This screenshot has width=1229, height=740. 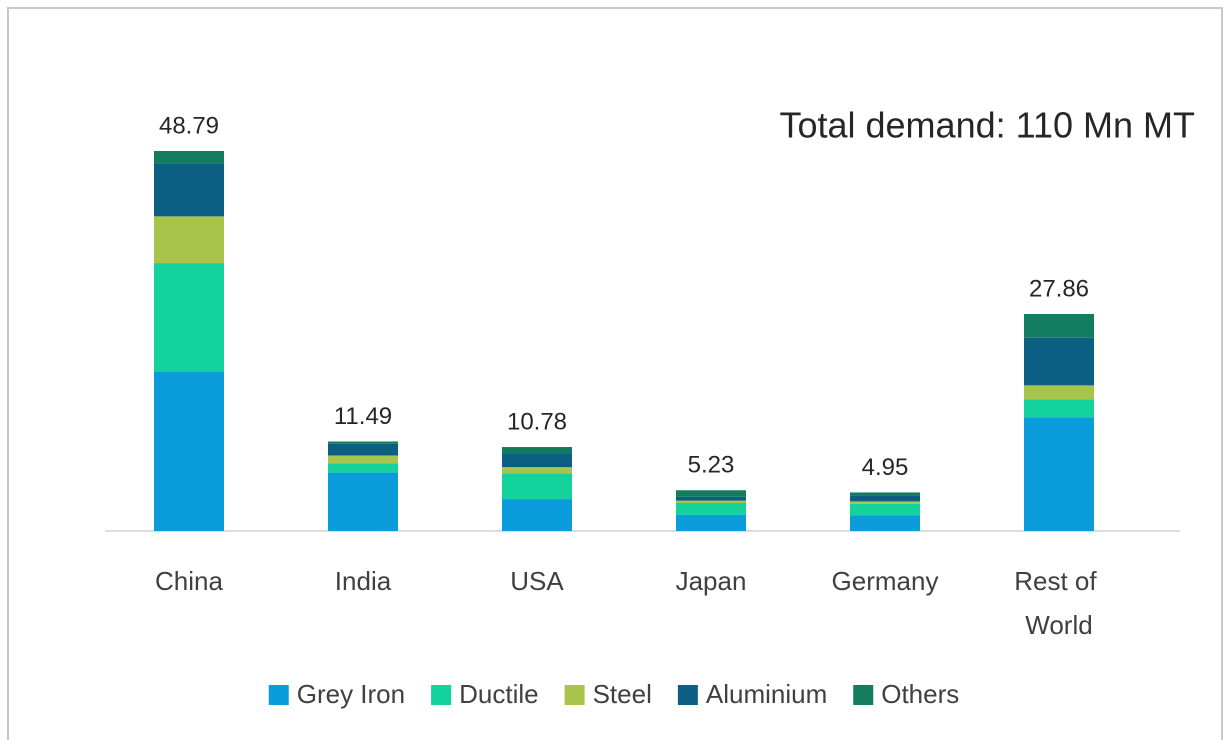 What do you see at coordinates (885, 467) in the screenshot?
I see `total-label: 4.95` at bounding box center [885, 467].